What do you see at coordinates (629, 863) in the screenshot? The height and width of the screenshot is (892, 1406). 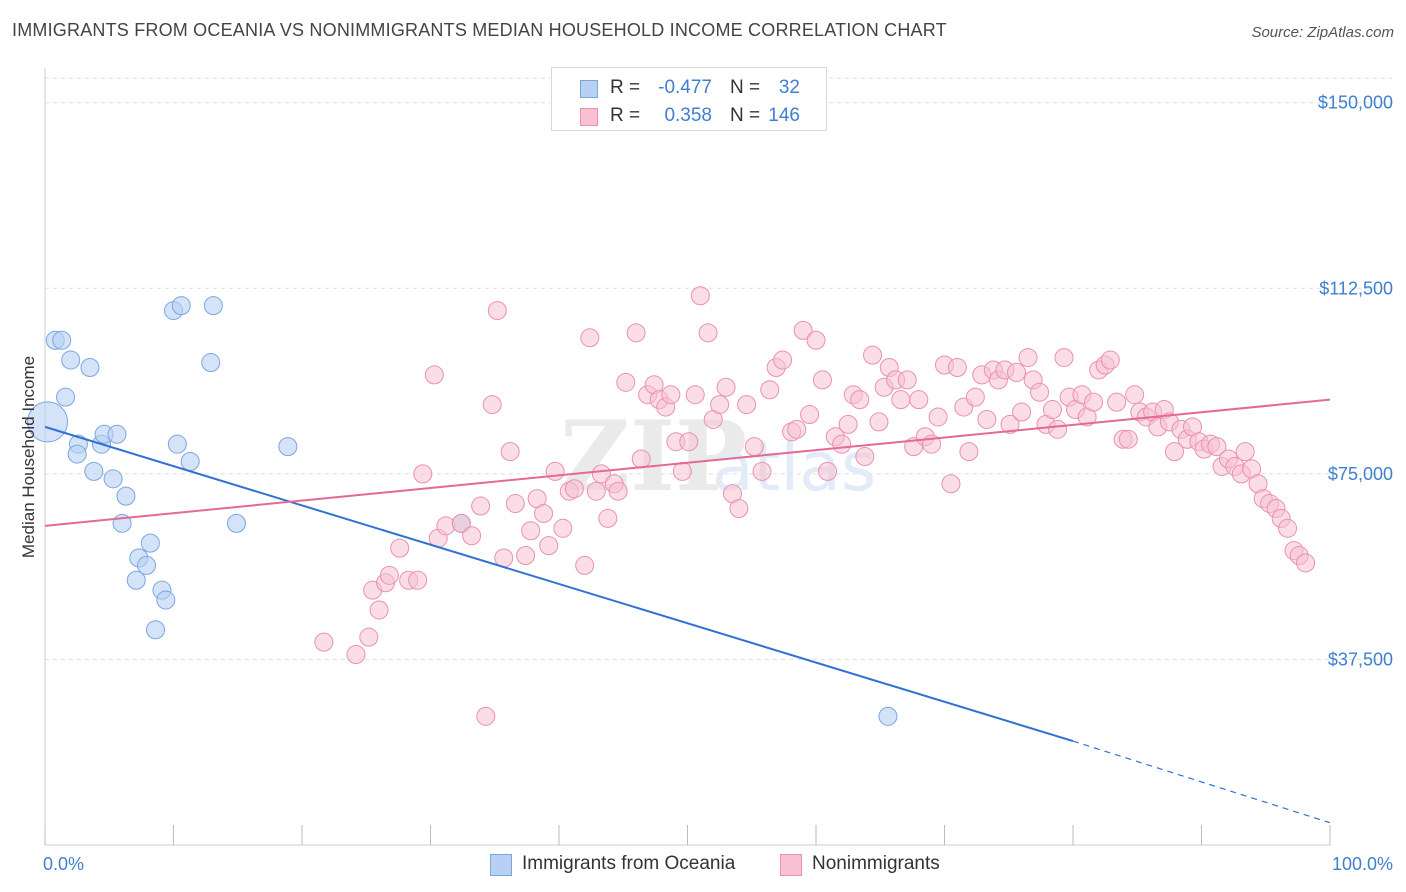 I see `legend-label: Immigrants from Oceania` at bounding box center [629, 863].